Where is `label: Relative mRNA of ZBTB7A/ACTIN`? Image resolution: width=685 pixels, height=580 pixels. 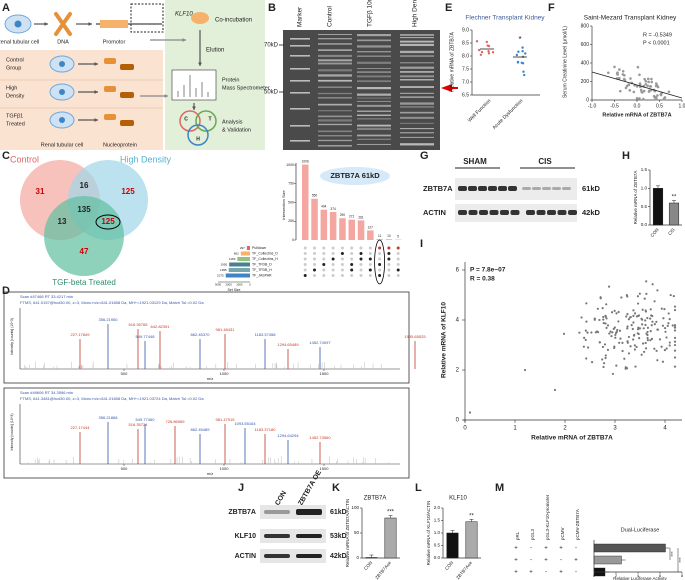 label: Relative mRNA of ZBTB7A/ACTIN is located at coordinates (347, 533).